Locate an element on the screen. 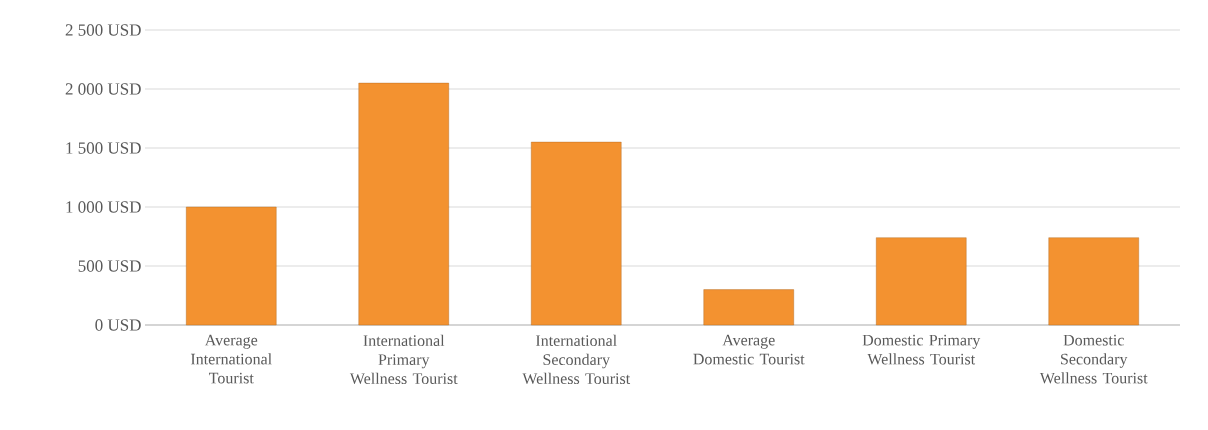 The width and height of the screenshot is (1208, 430). x-tick-label: International Primary Wellness Tourist is located at coordinates (403, 359).